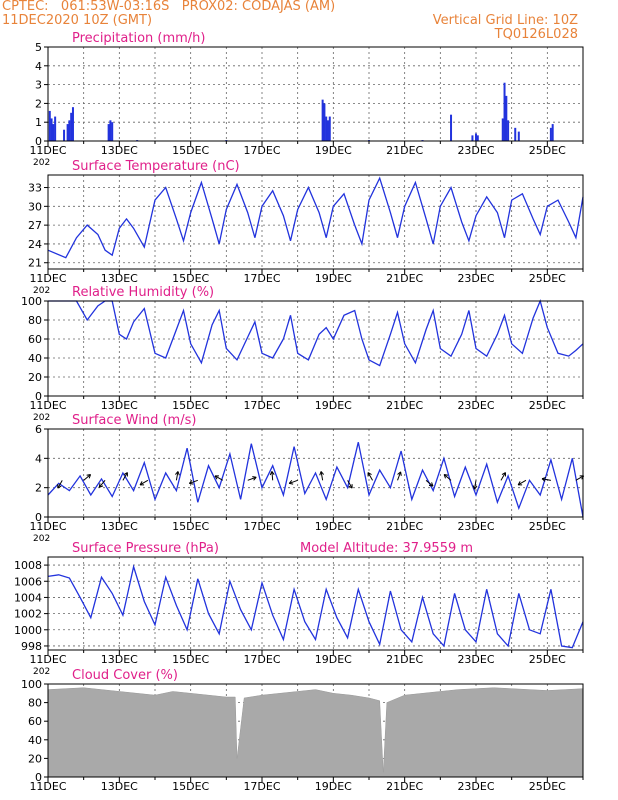 This screenshot has height=800, width=618. Describe the element at coordinates (505, 20) in the screenshot. I see `header-grid-note: Vertical Grid Line: 10Z` at that location.